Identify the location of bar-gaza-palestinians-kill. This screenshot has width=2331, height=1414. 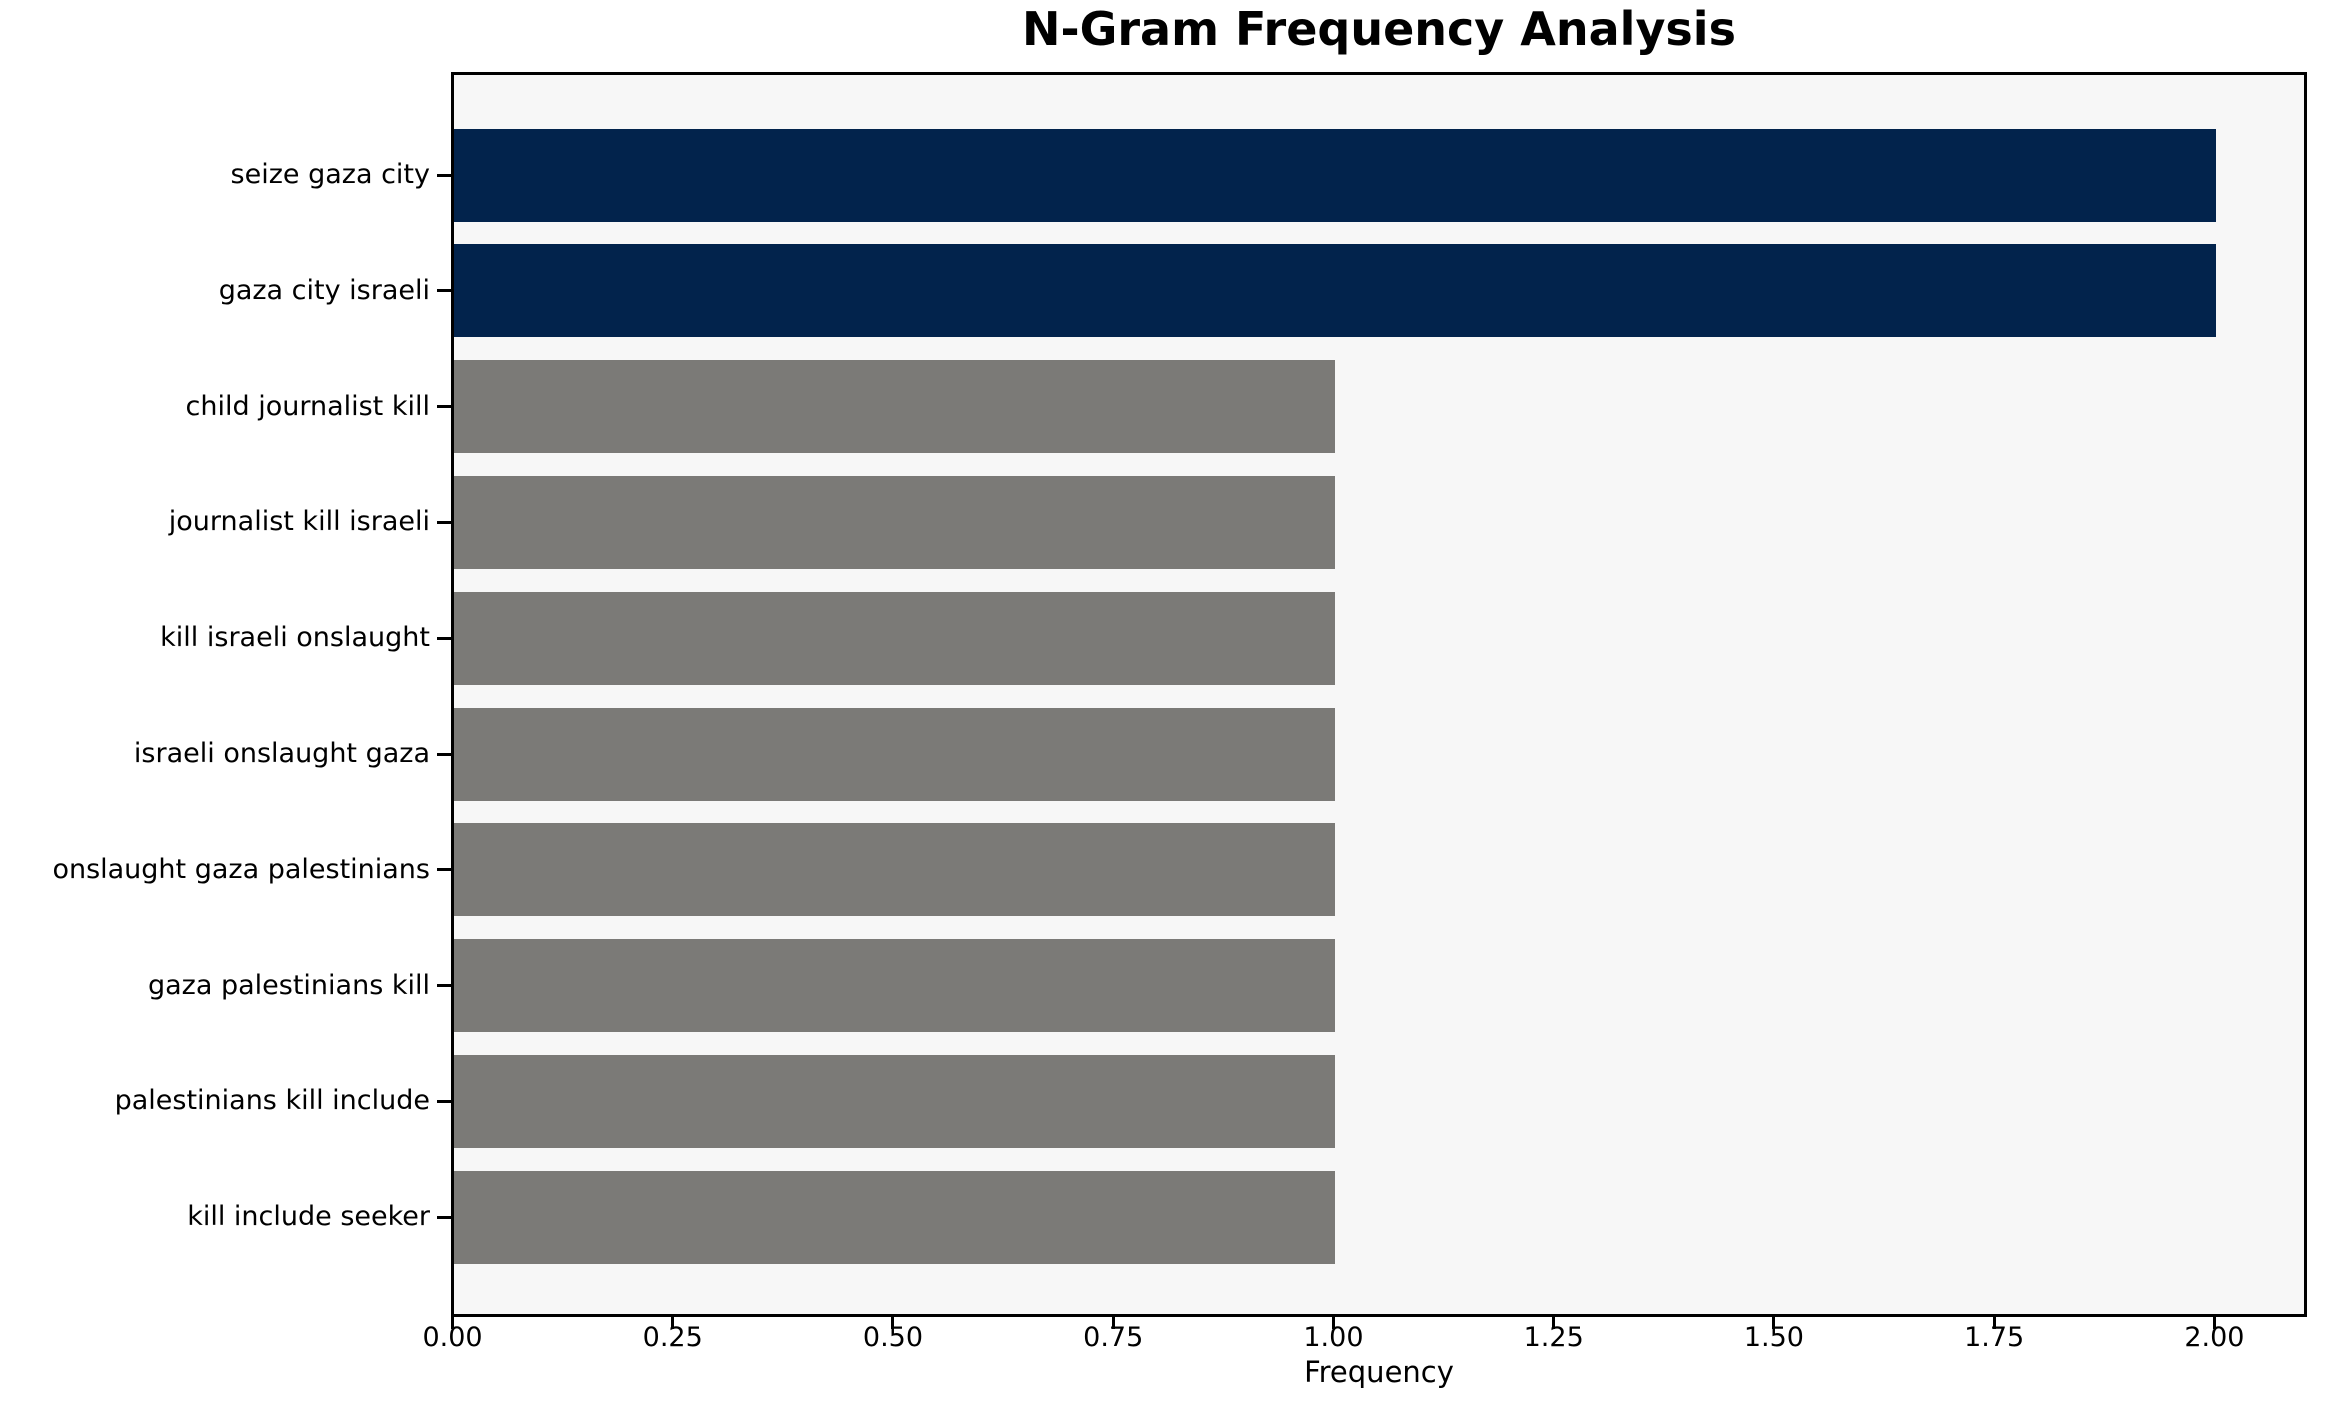
(894, 986).